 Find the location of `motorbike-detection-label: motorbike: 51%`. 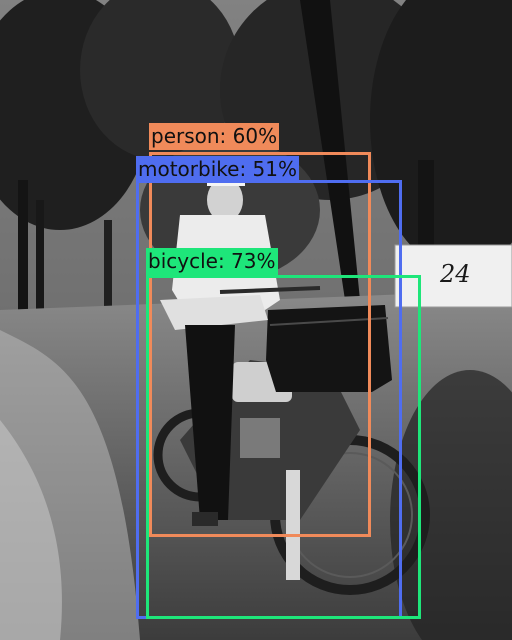

motorbike-detection-label: motorbike: 51% is located at coordinates (217, 169).